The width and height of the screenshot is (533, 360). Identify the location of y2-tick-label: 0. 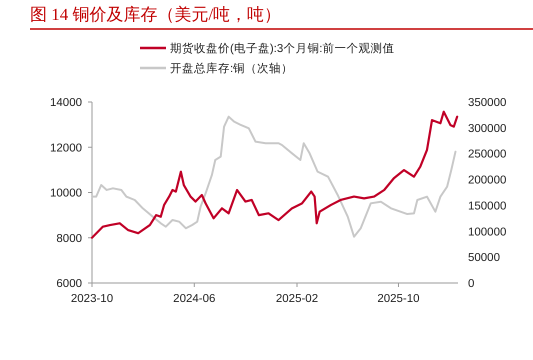
(471, 284).